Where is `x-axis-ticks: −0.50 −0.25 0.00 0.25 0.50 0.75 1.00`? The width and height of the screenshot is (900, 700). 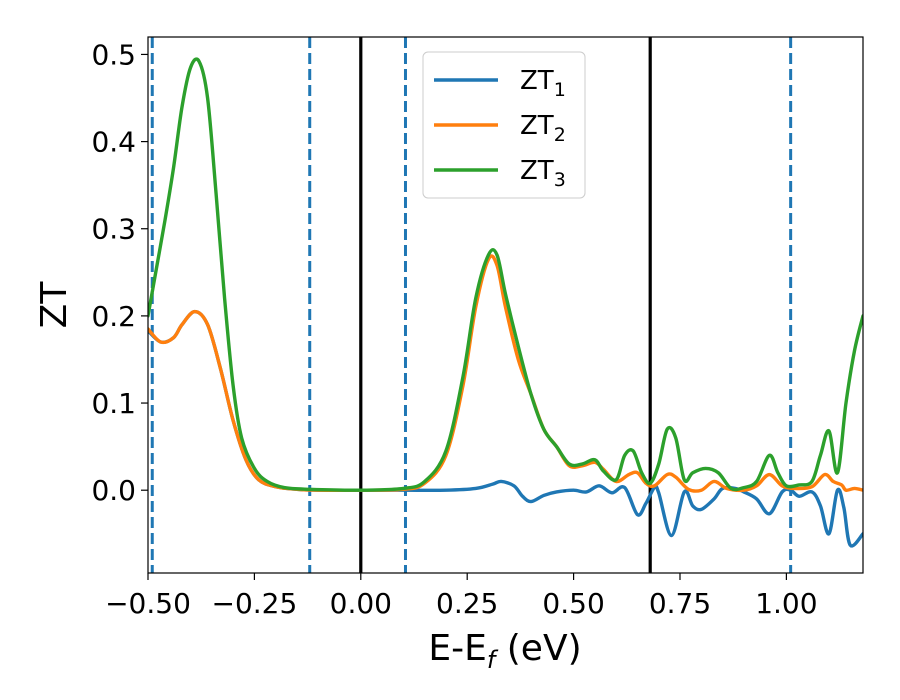
x-axis-ticks: −0.50 −0.25 0.00 0.25 0.50 0.75 1.00 is located at coordinates (461, 596).